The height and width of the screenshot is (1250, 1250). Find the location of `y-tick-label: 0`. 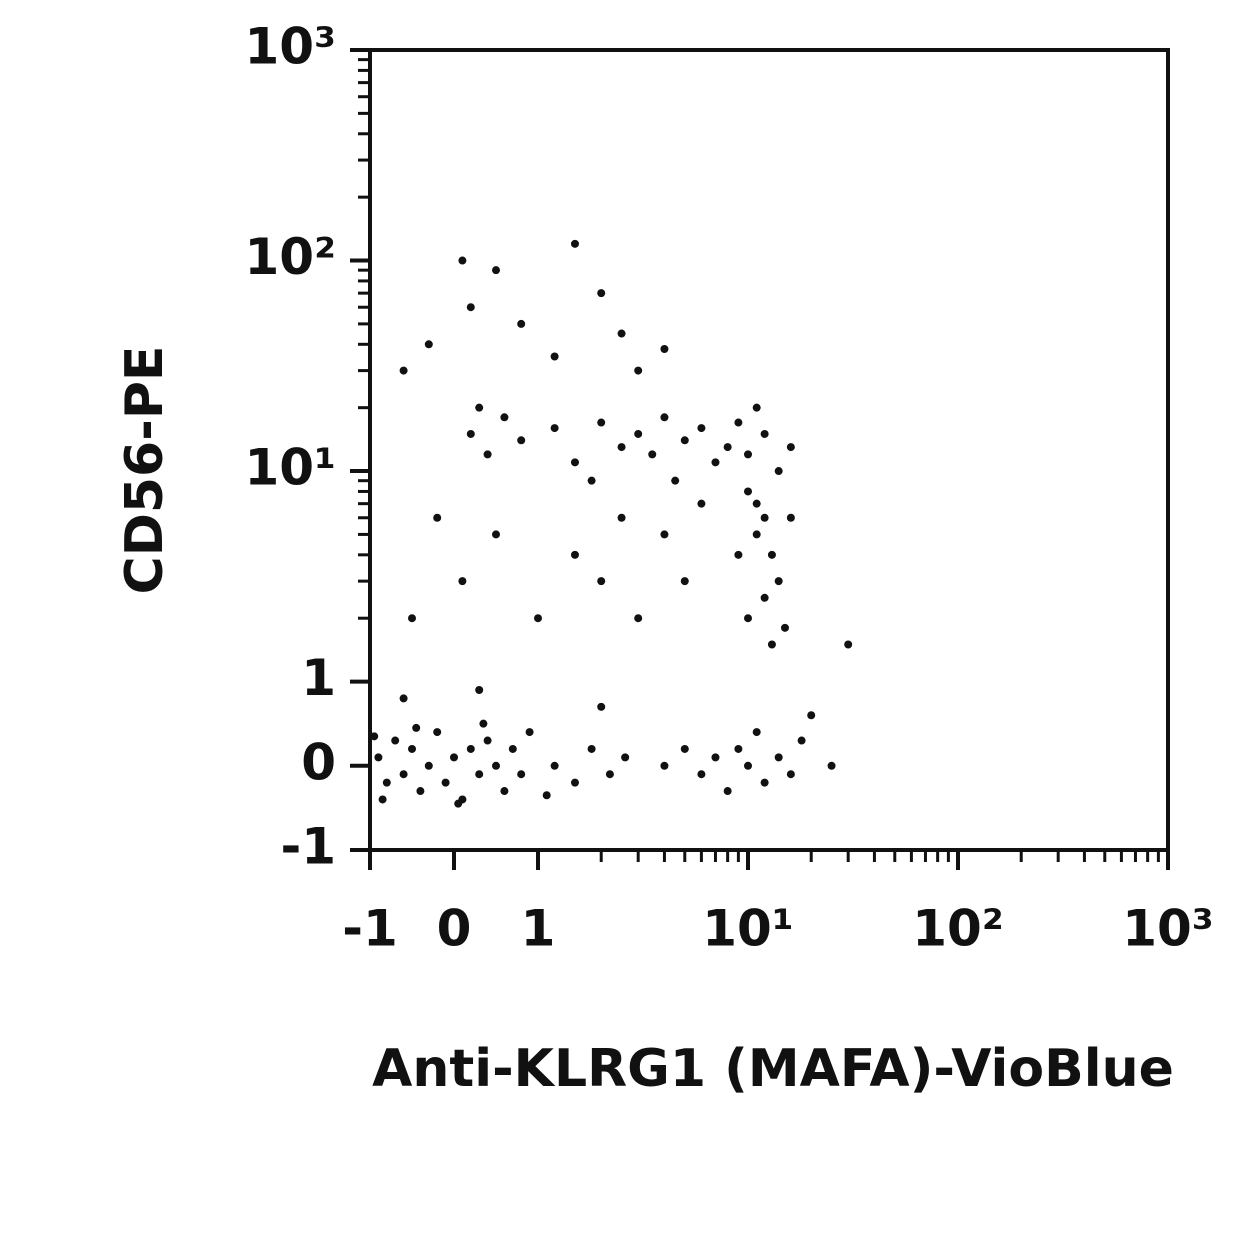

y-tick-label: 0 is located at coordinates (318, 762).